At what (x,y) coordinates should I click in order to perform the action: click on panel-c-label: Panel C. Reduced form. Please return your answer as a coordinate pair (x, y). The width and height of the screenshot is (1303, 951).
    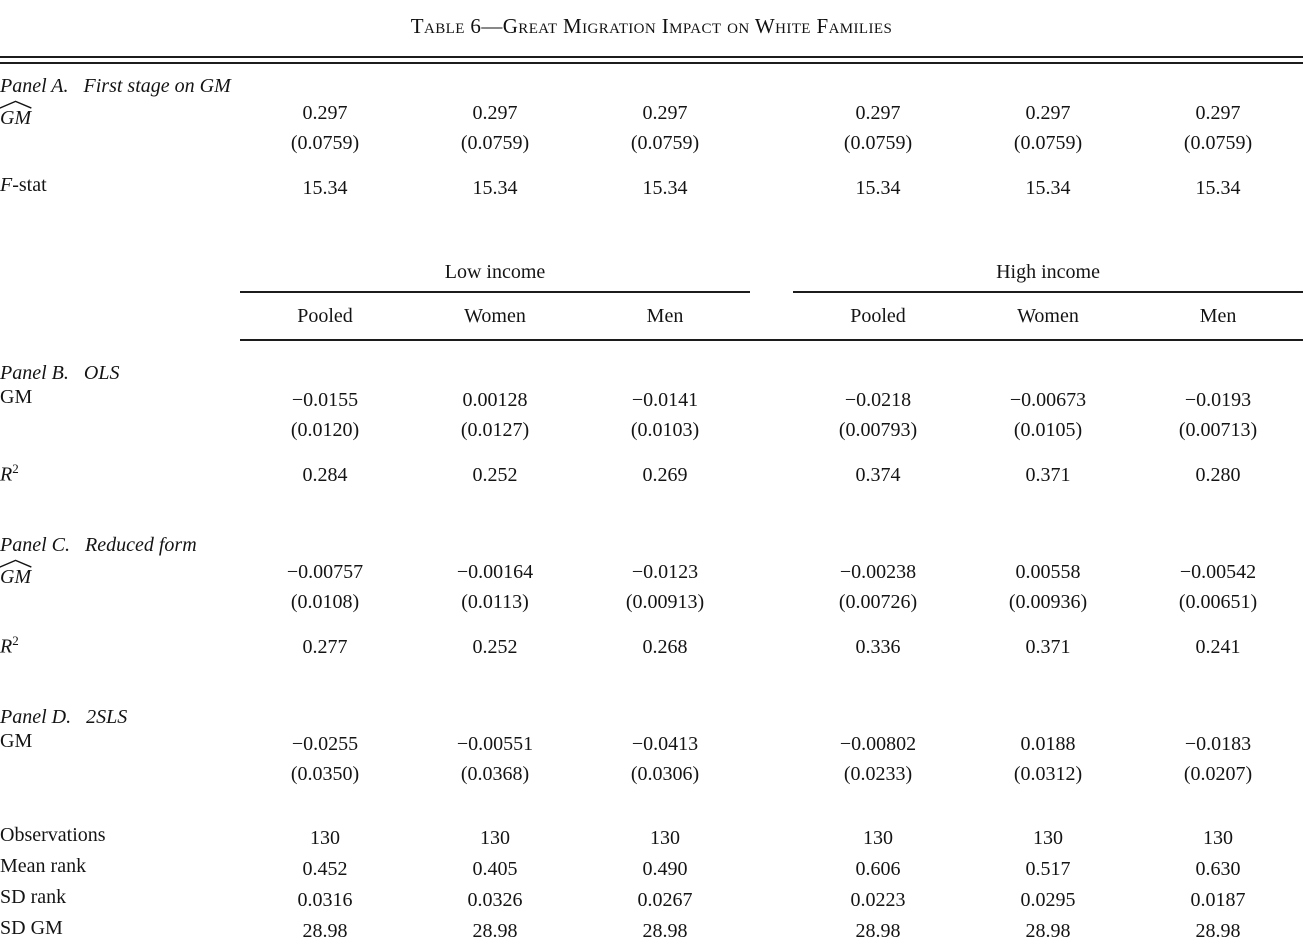
    Looking at the image, I should click on (651, 541).